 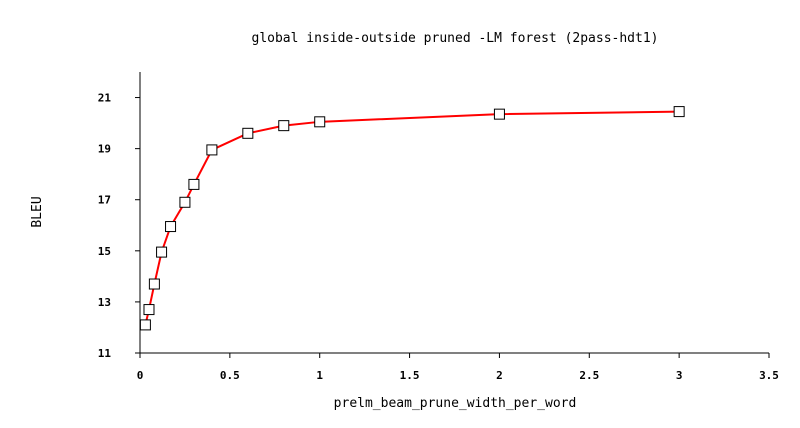 I want to click on y-tick-label: 13, so click(x=104, y=302).